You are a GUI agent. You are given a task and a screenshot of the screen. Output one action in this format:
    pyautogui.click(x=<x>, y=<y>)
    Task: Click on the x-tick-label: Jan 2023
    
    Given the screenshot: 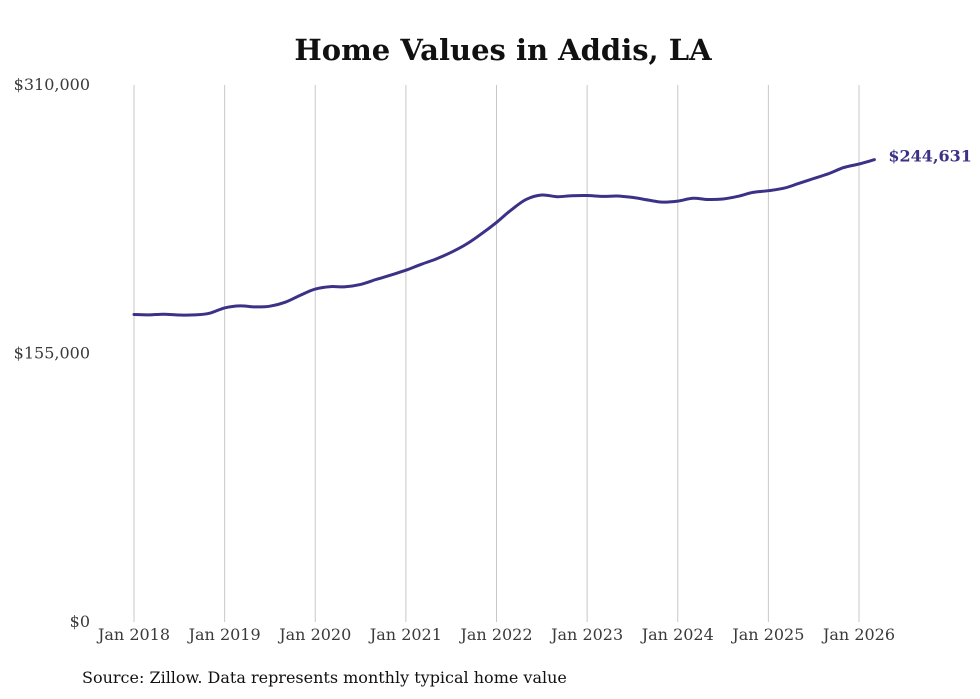 What is the action you would take?
    pyautogui.click(x=586, y=634)
    